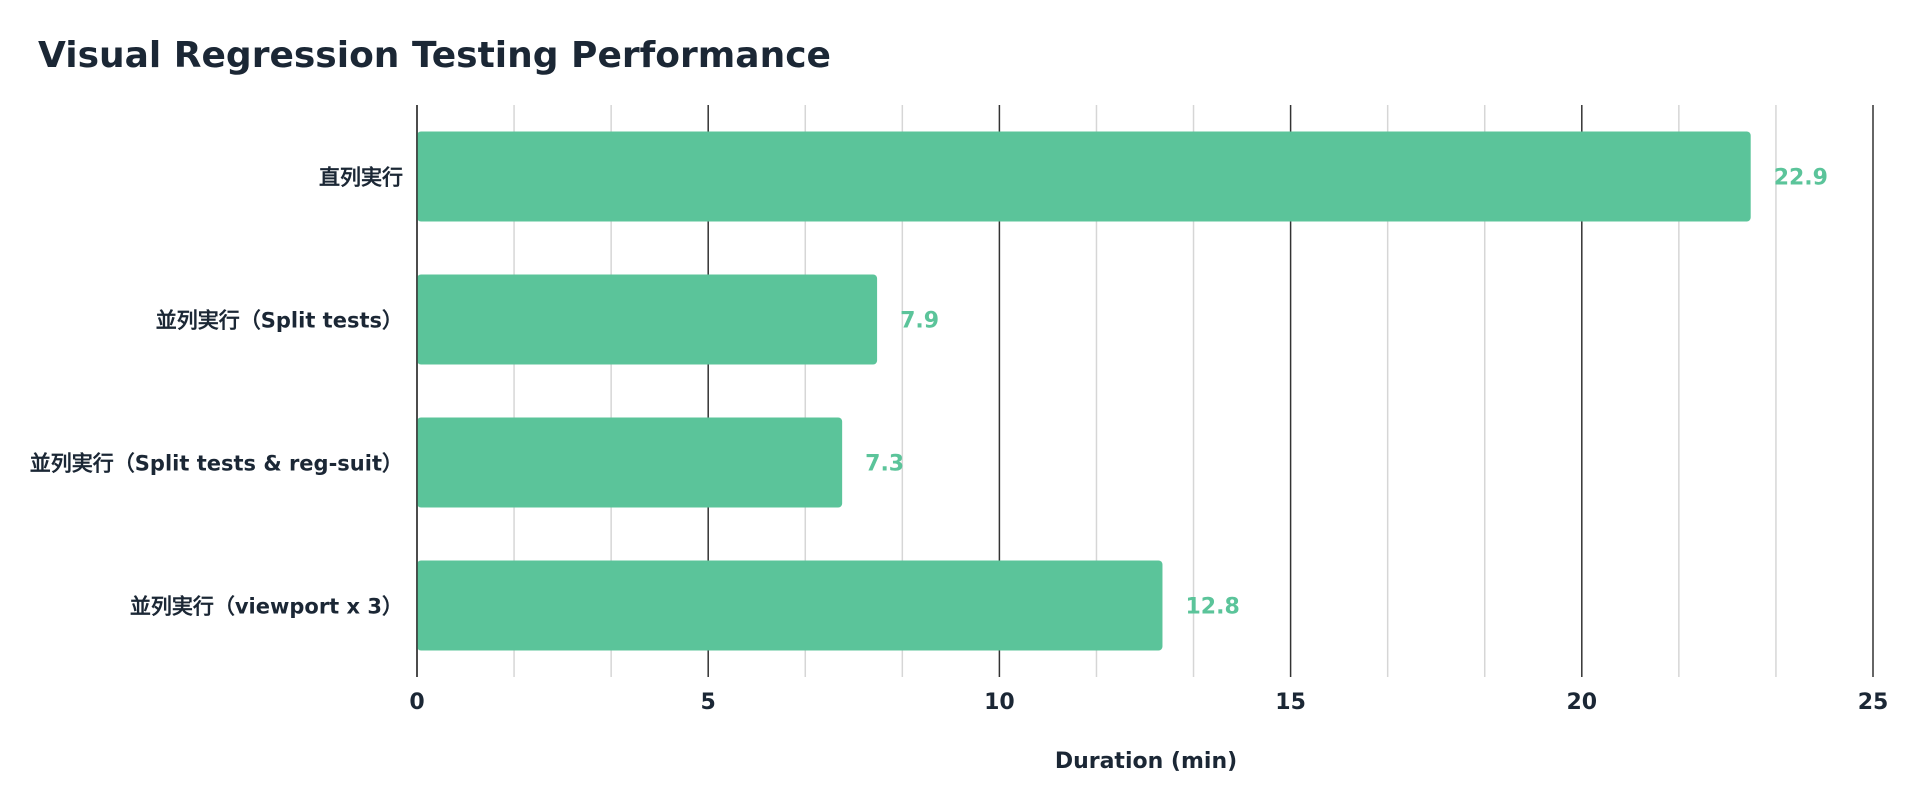 The width and height of the screenshot is (1908, 810). Describe the element at coordinates (708, 702) in the screenshot. I see `x-tick-label: 5` at that location.